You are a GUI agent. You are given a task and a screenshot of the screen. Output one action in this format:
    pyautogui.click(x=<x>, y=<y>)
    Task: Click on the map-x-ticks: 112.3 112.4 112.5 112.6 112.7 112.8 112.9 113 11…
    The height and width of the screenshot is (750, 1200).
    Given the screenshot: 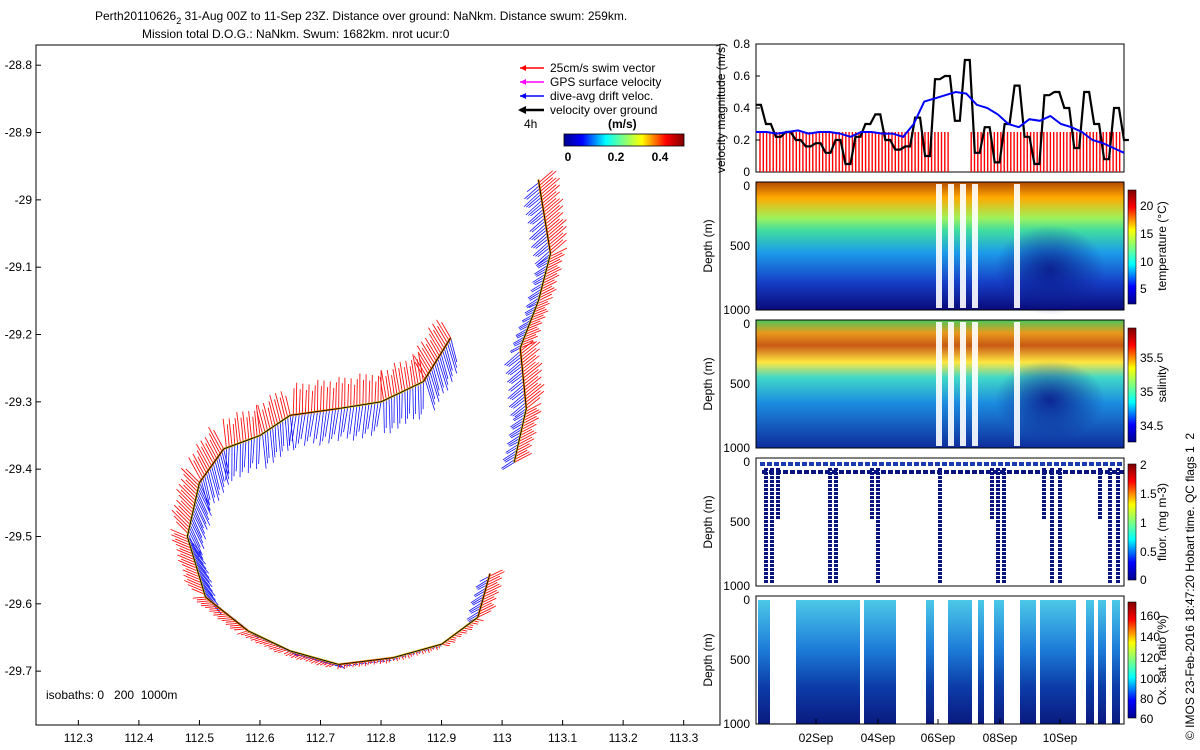 What is the action you would take?
    pyautogui.click(x=381, y=732)
    